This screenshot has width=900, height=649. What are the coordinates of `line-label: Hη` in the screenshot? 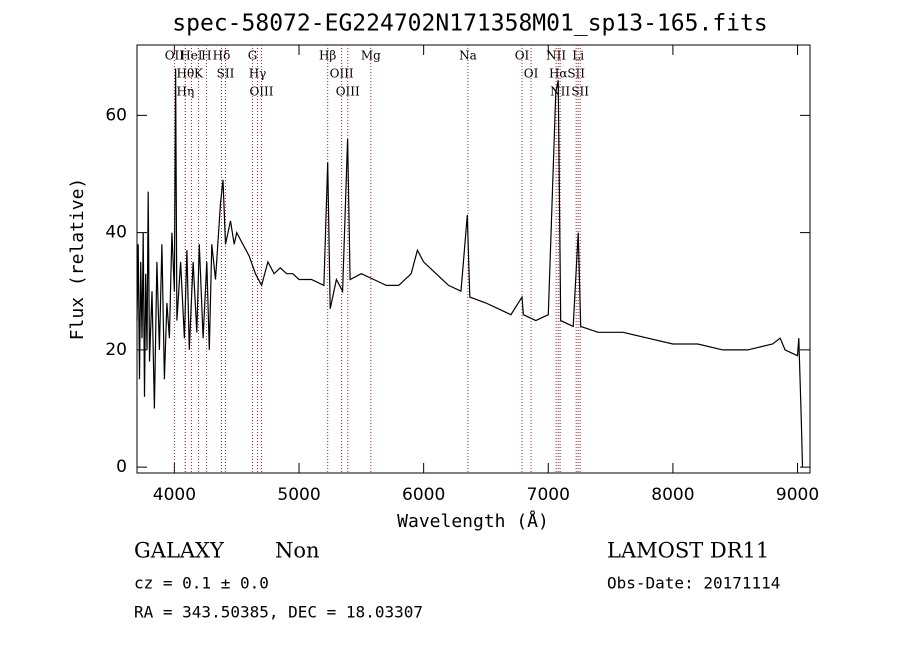 It's located at (186, 92).